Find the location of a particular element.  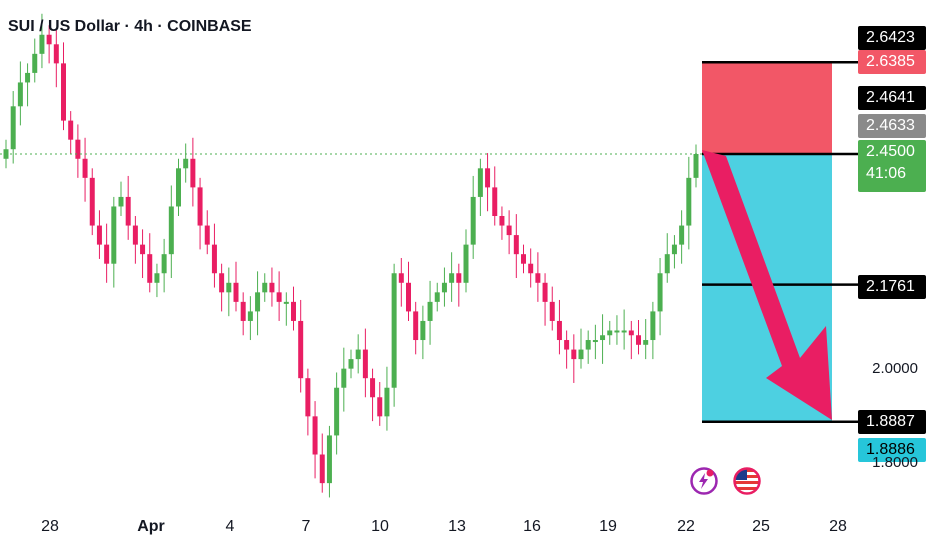

price-label: 2.4500 41:06 is located at coordinates (892, 166).